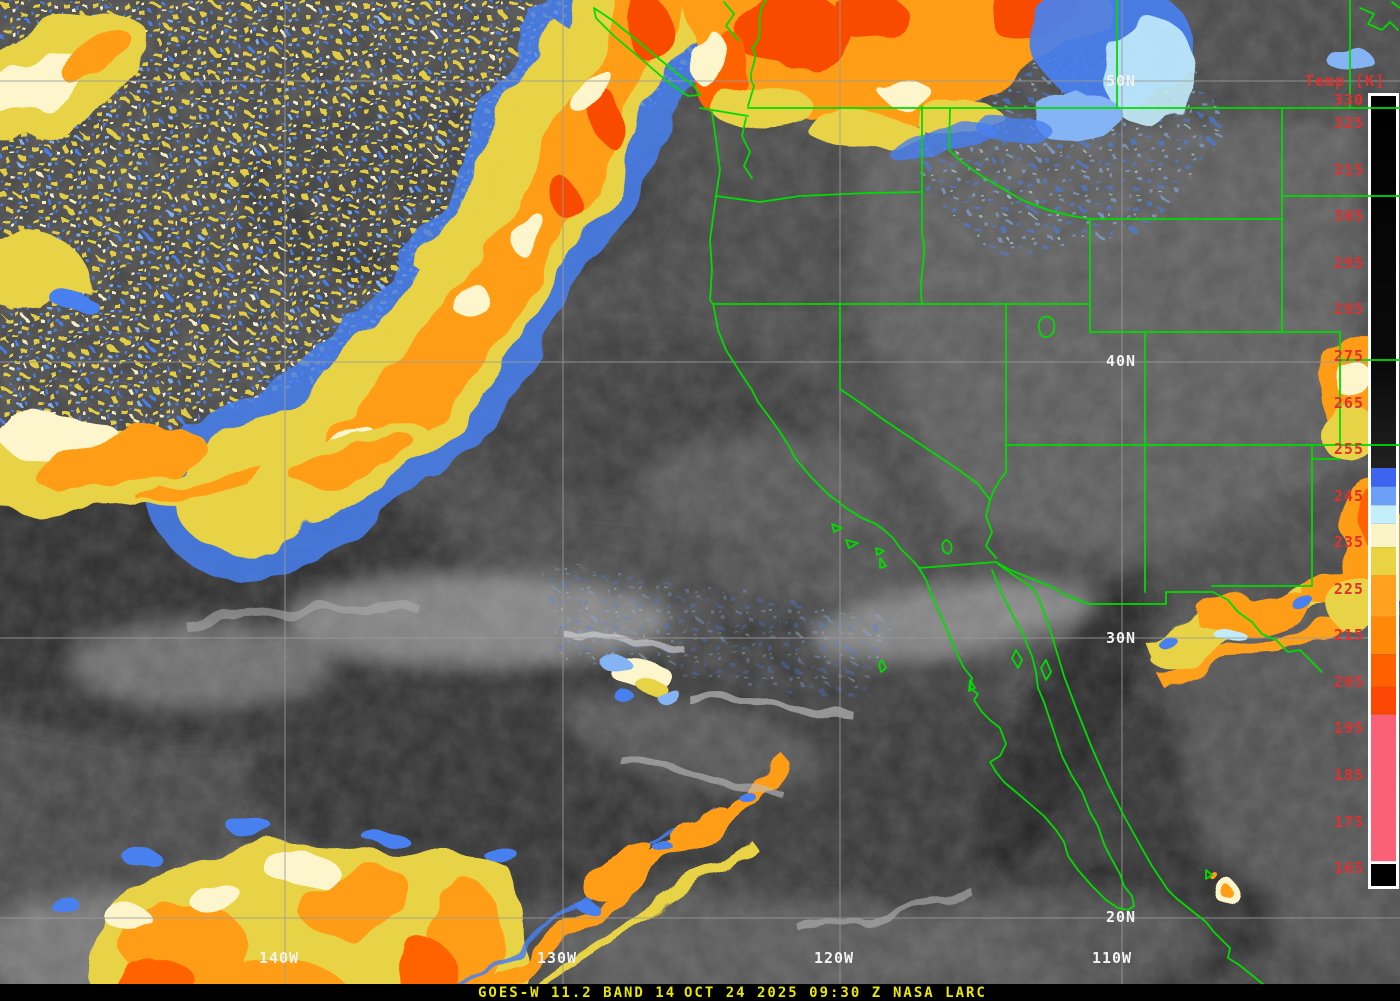 The height and width of the screenshot is (1001, 1400). I want to click on temp-scale-title: Temp [K], so click(1345, 81).